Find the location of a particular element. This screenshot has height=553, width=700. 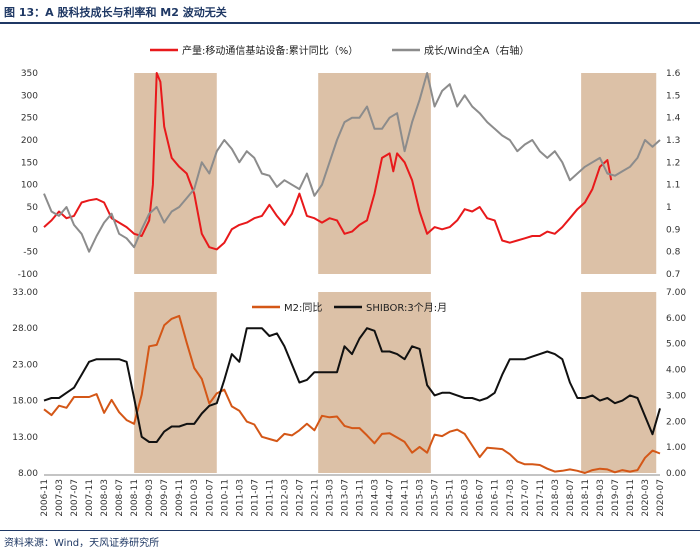

x-tick-27: 2015-11 is located at coordinates (451, 498).